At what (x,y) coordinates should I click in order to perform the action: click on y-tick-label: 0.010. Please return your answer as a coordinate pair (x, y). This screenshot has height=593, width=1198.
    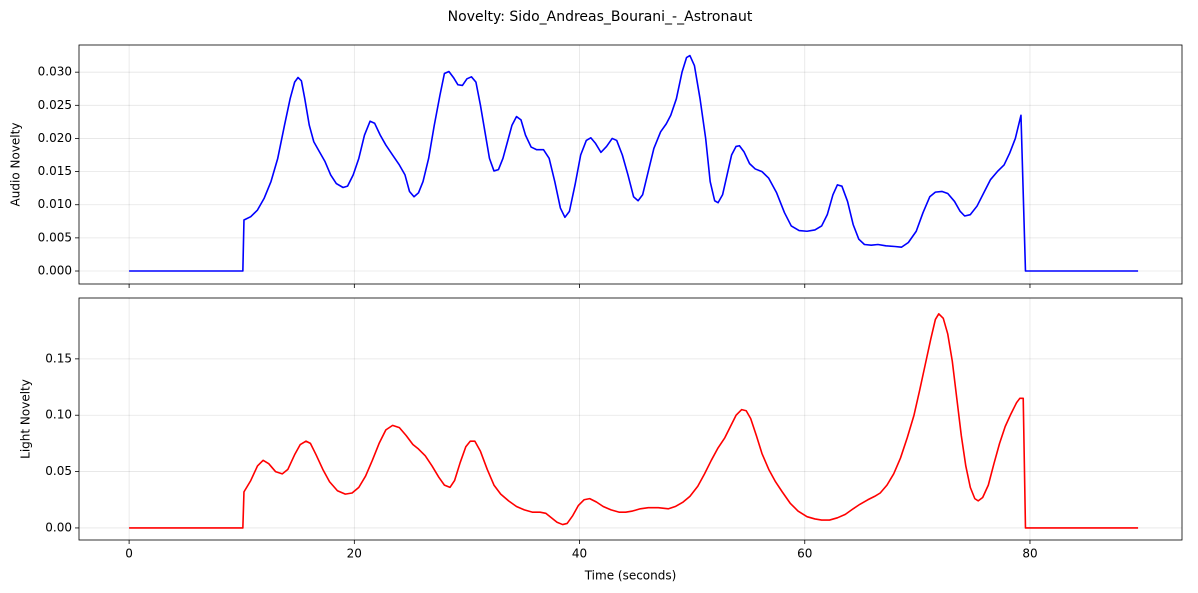
    Looking at the image, I should click on (55, 204).